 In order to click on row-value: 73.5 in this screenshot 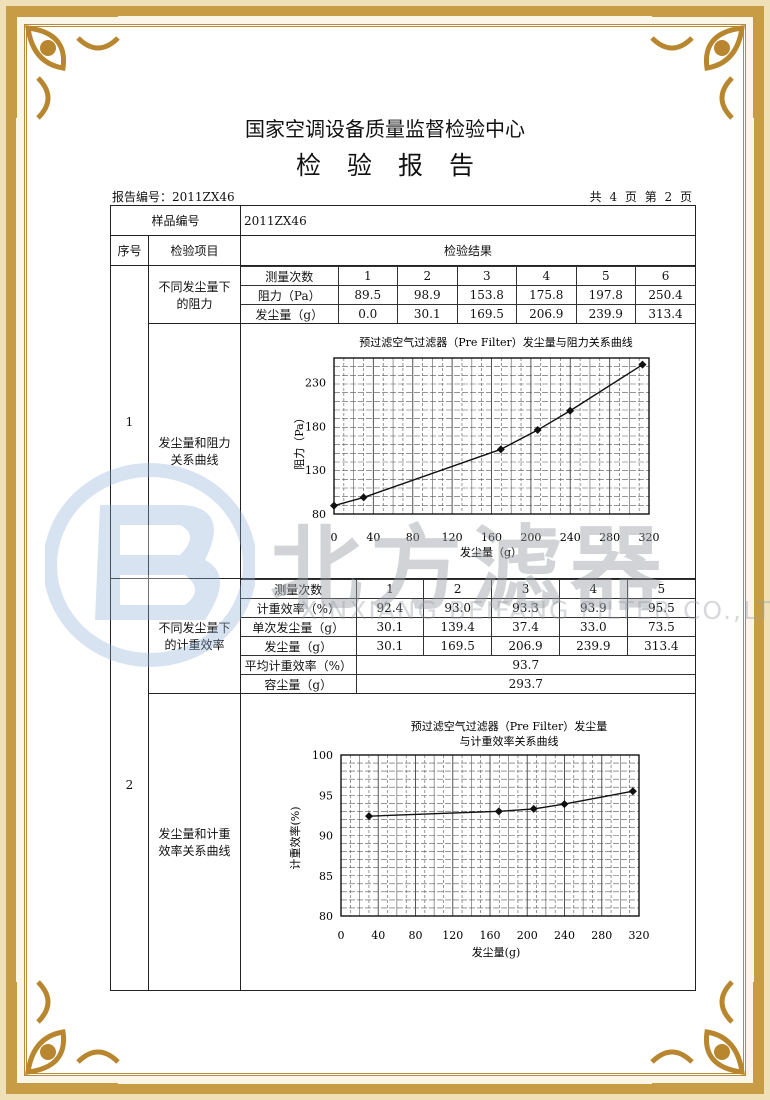, I will do `click(661, 627)`.